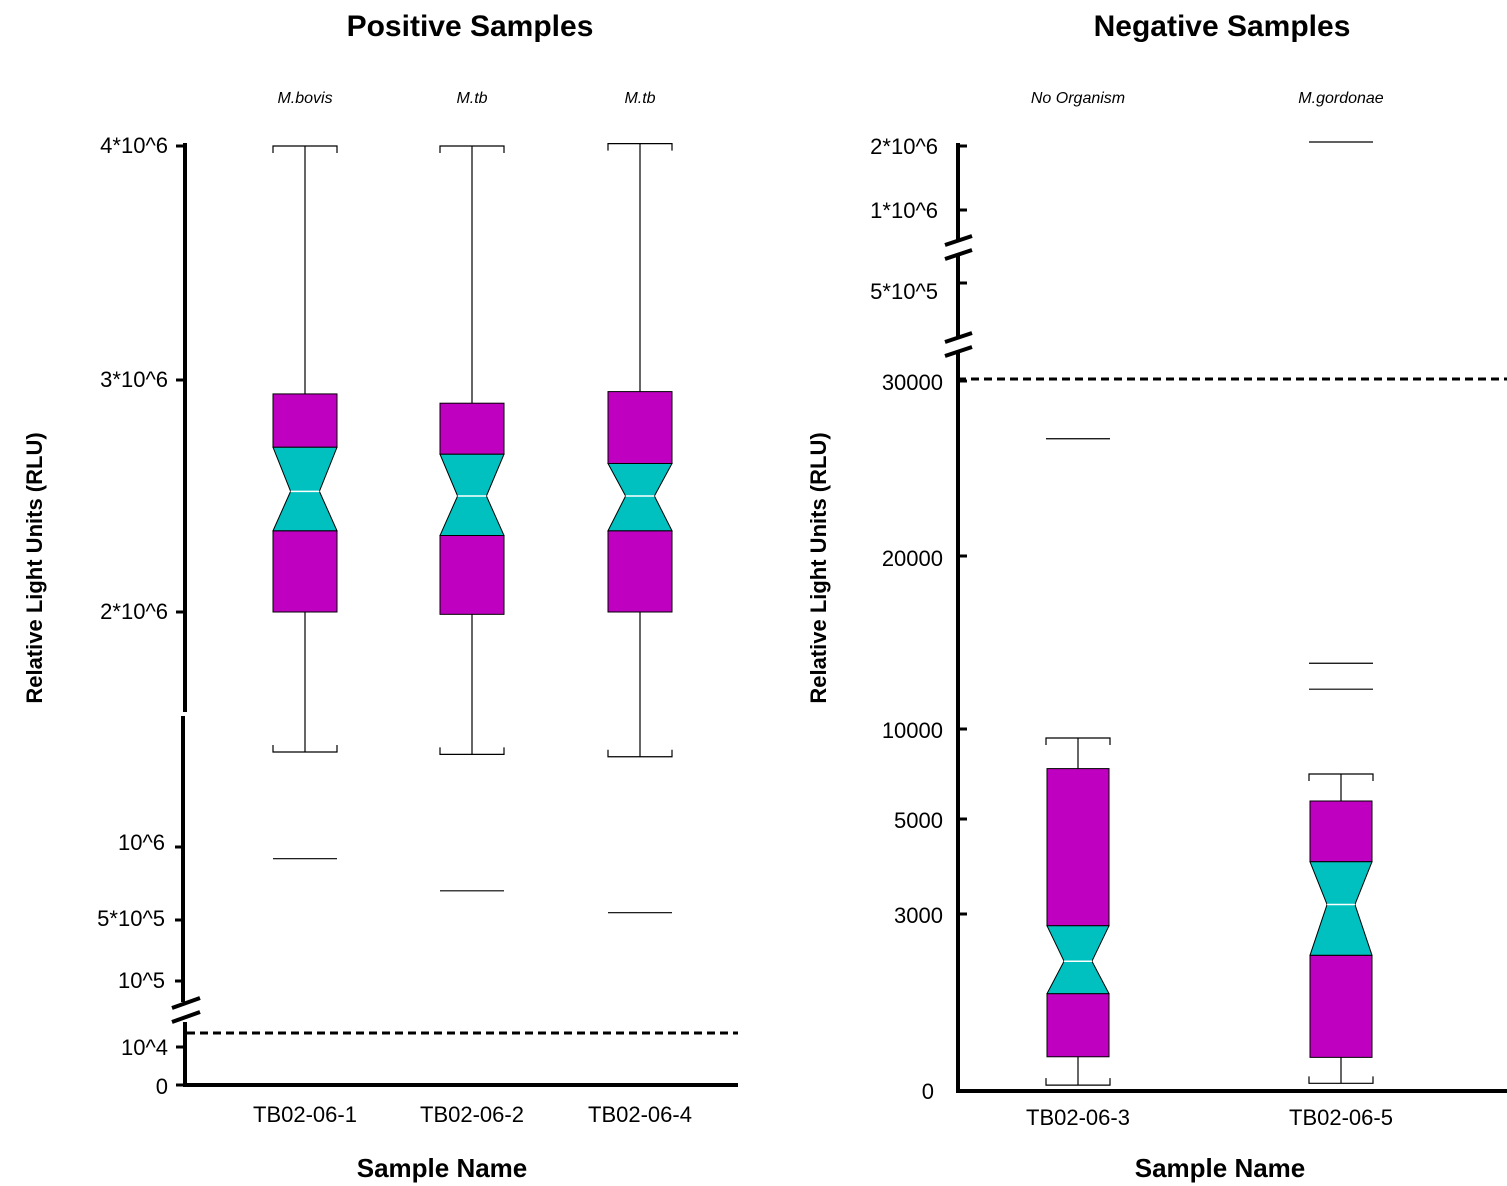 The image size is (1507, 1186). Describe the element at coordinates (928, 1091) in the screenshot. I see `negative-y-tick-label: 0` at that location.